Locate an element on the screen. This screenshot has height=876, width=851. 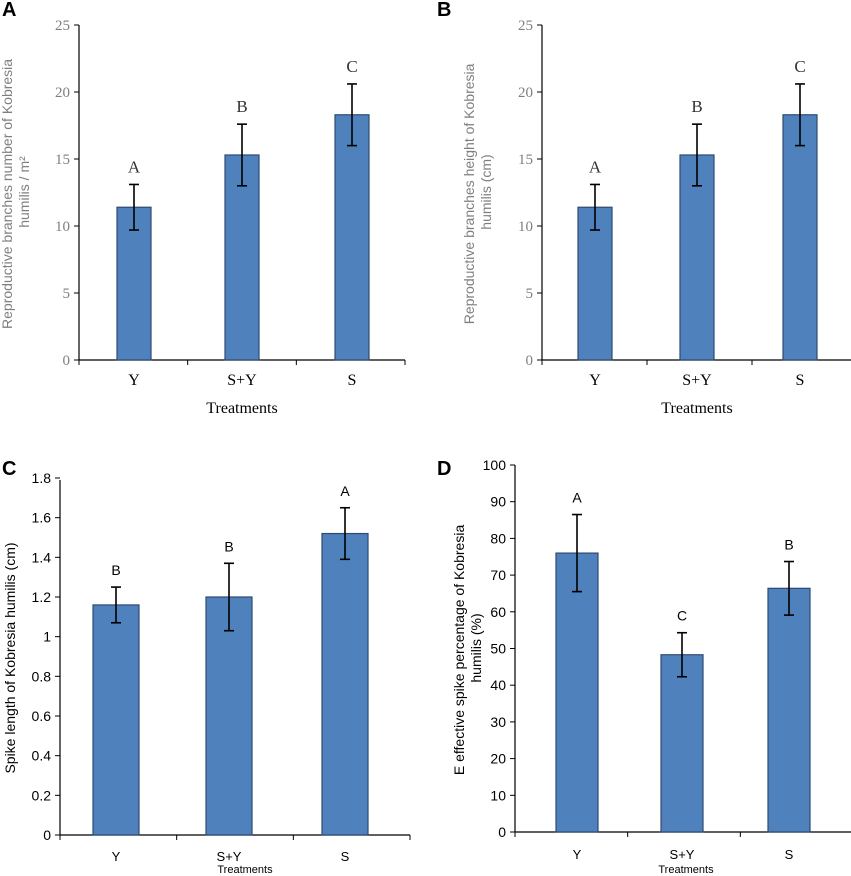
x-tick-label-c-2: S is located at coordinates (345, 856).